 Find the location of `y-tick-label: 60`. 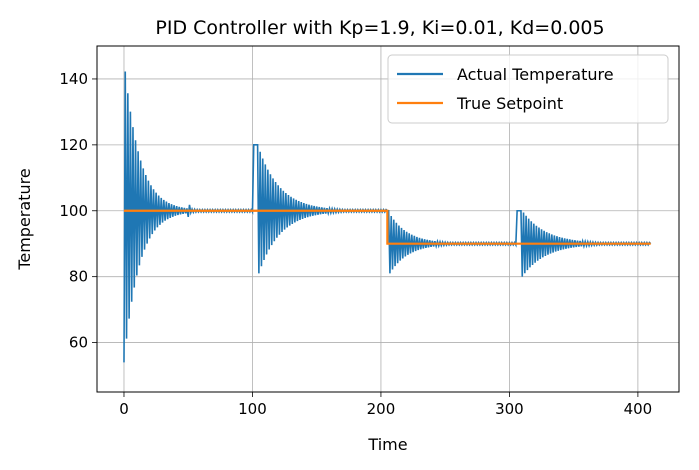

y-tick-label: 60 is located at coordinates (78, 343).